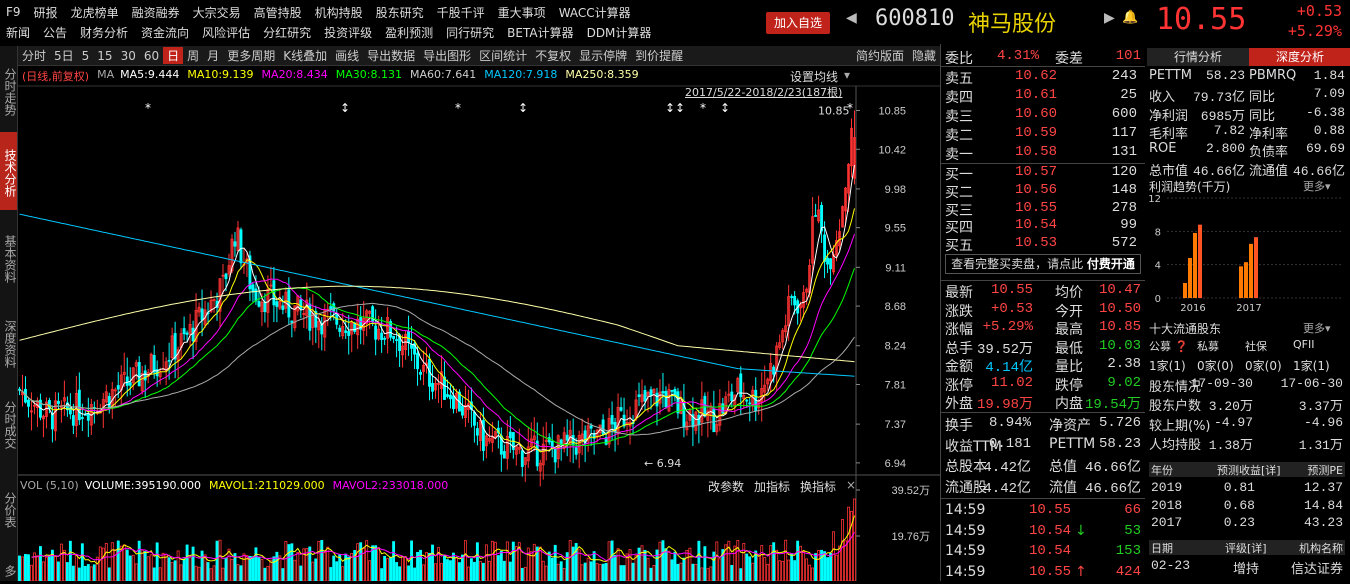 The height and width of the screenshot is (584, 1350). What do you see at coordinates (1043, 134) in the screenshot?
I see `ask-row: 卖二 10.59 117` at bounding box center [1043, 134].